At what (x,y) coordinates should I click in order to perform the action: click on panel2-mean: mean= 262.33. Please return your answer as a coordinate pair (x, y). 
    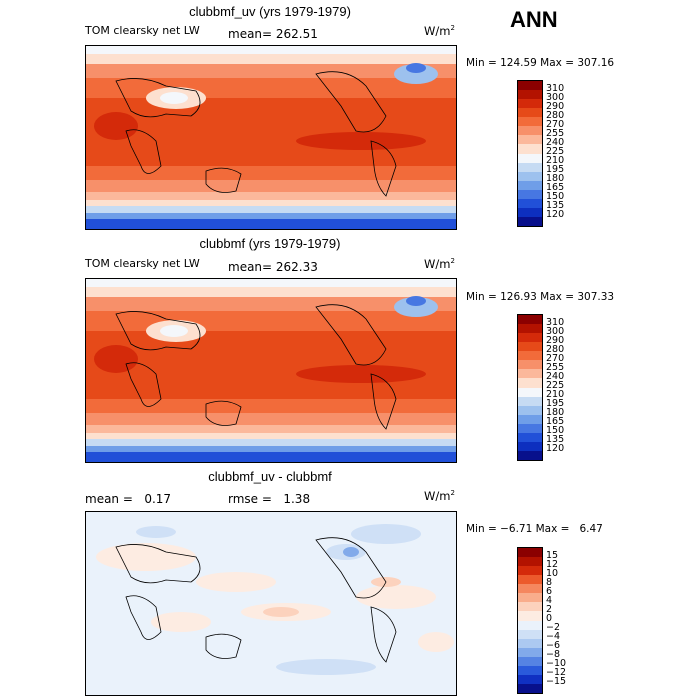
    Looking at the image, I should click on (273, 267).